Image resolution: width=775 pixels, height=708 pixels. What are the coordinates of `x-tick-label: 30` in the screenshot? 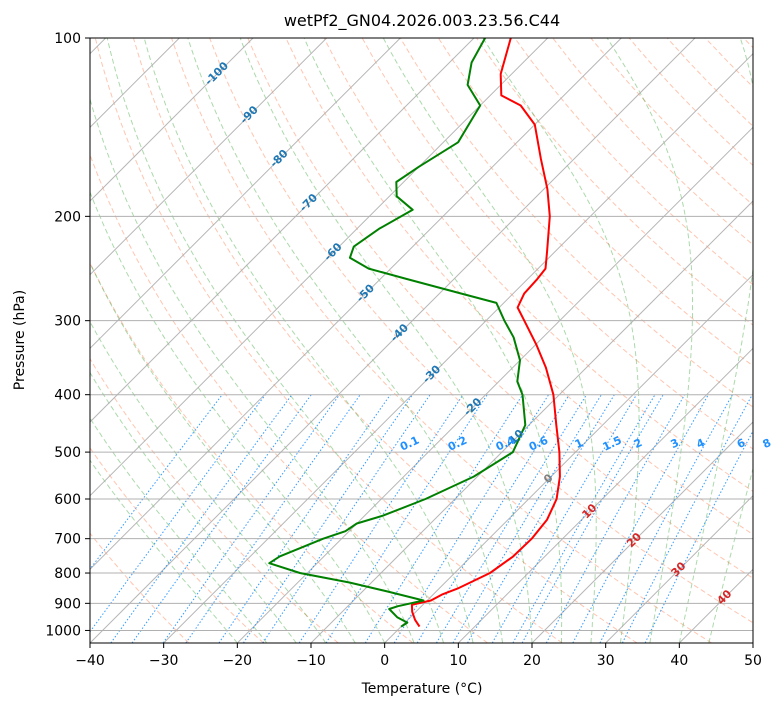 It's located at (606, 661).